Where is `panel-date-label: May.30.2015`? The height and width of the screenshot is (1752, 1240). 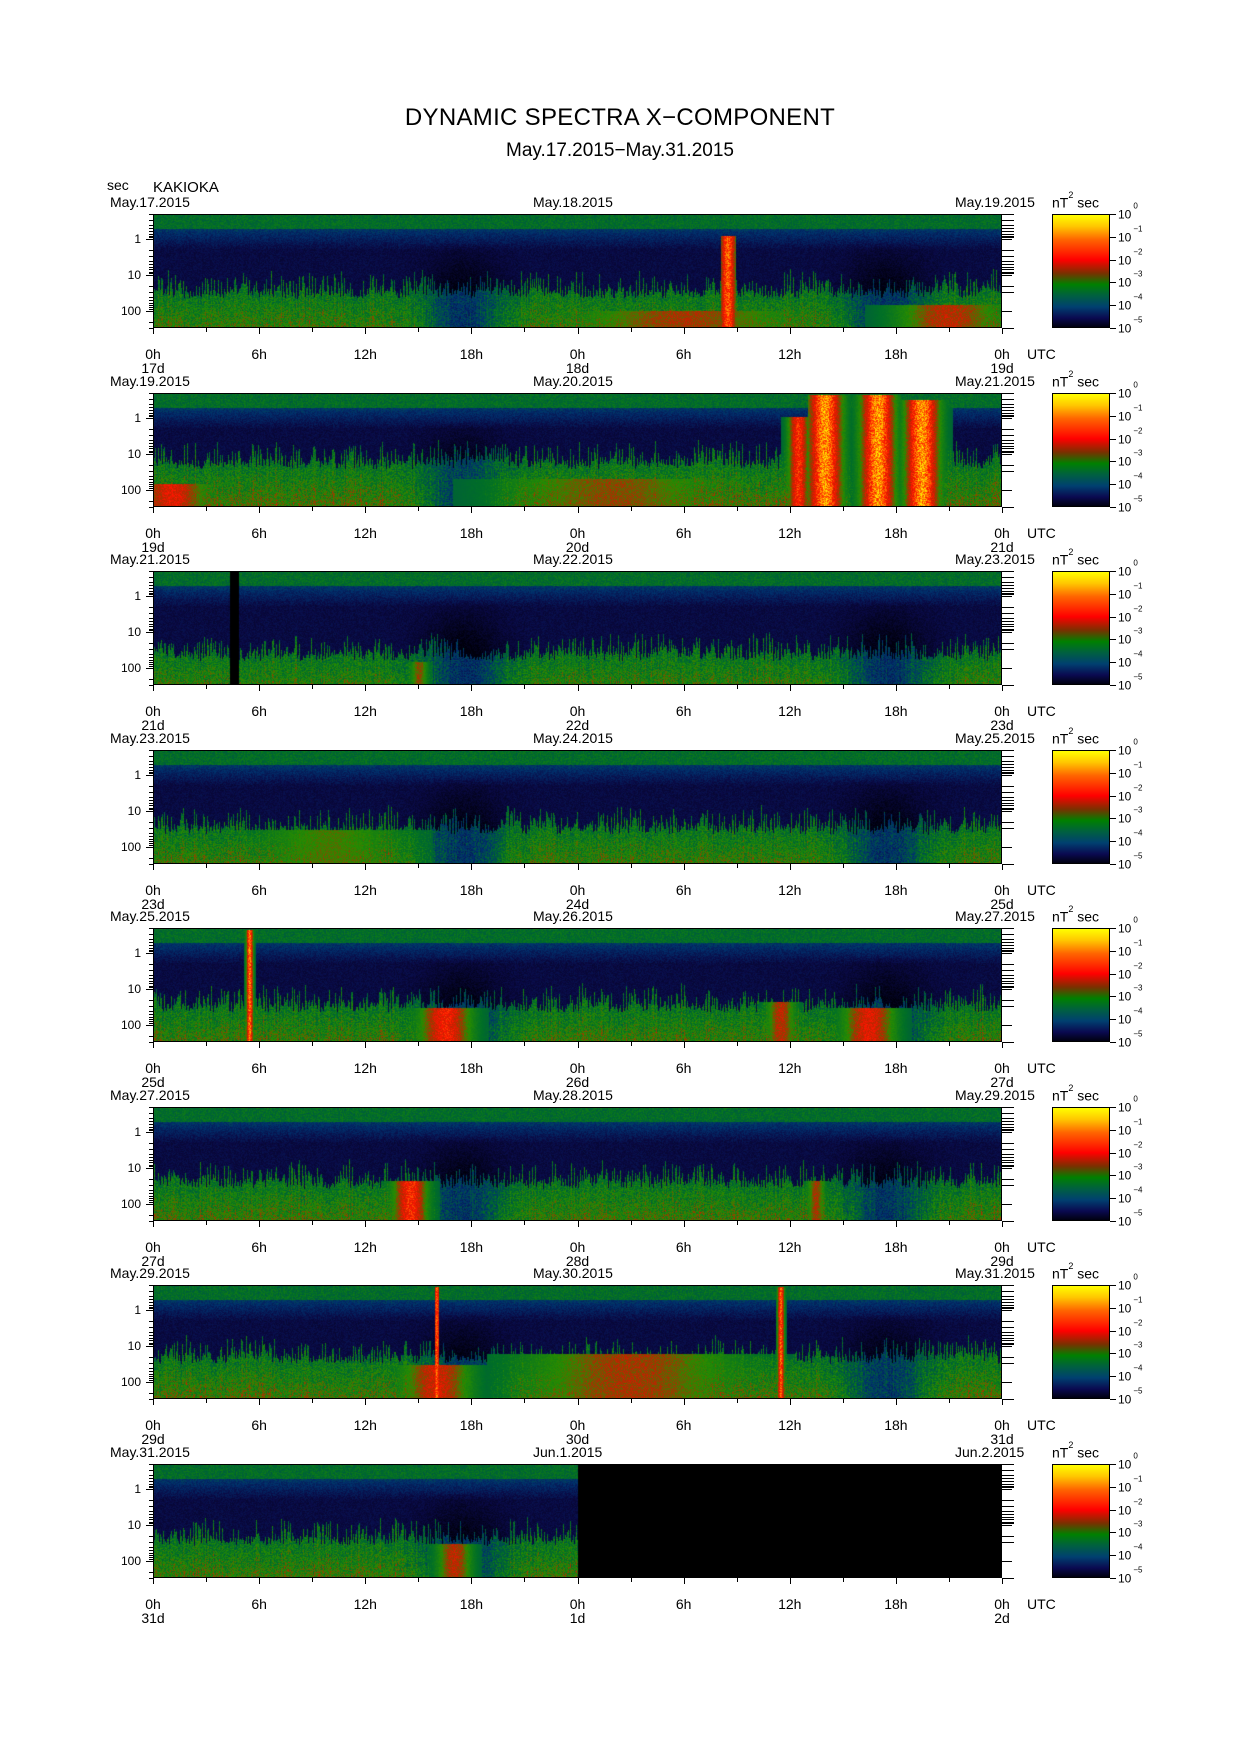 panel-date-label: May.30.2015 is located at coordinates (573, 1273).